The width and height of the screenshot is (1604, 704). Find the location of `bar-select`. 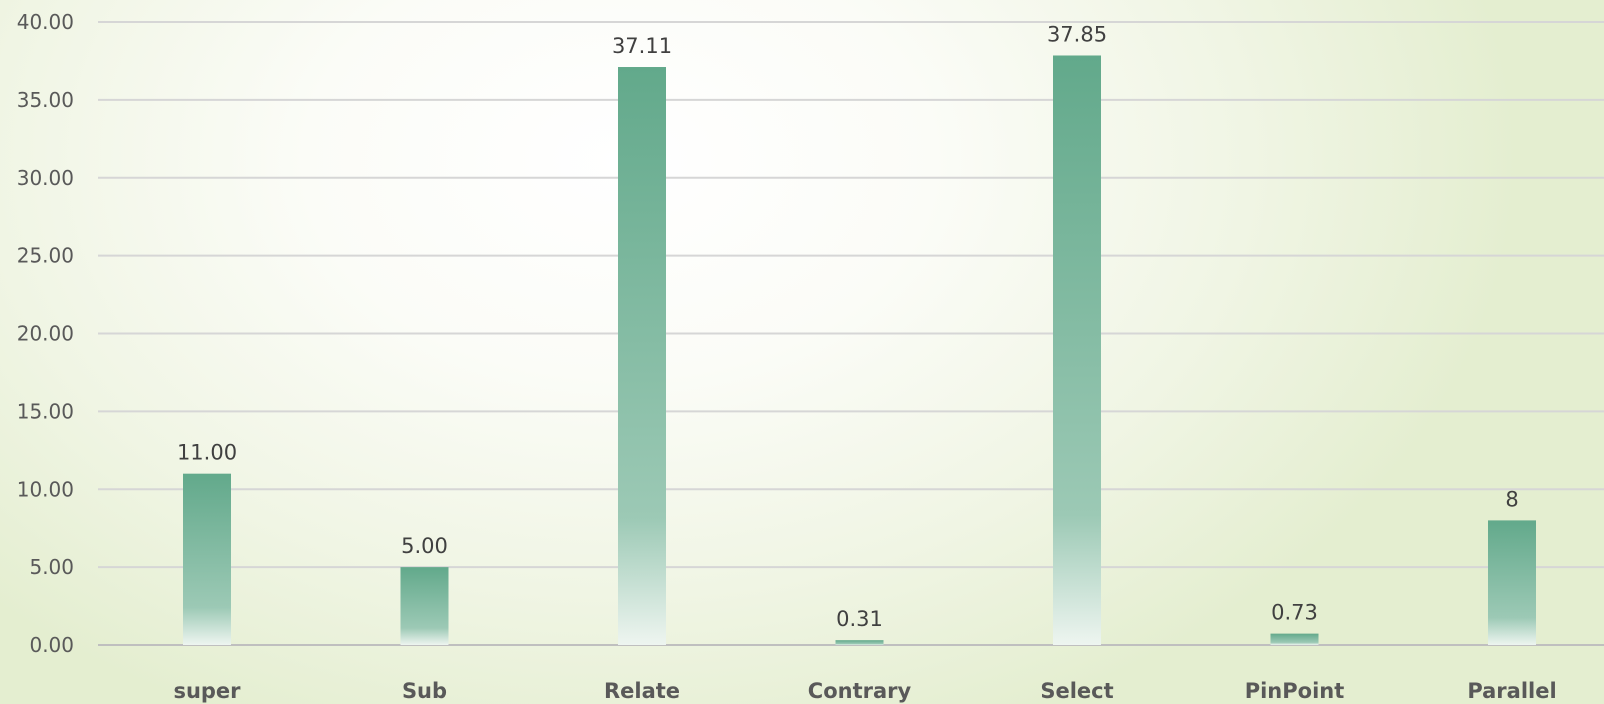

bar-select is located at coordinates (1077, 350).